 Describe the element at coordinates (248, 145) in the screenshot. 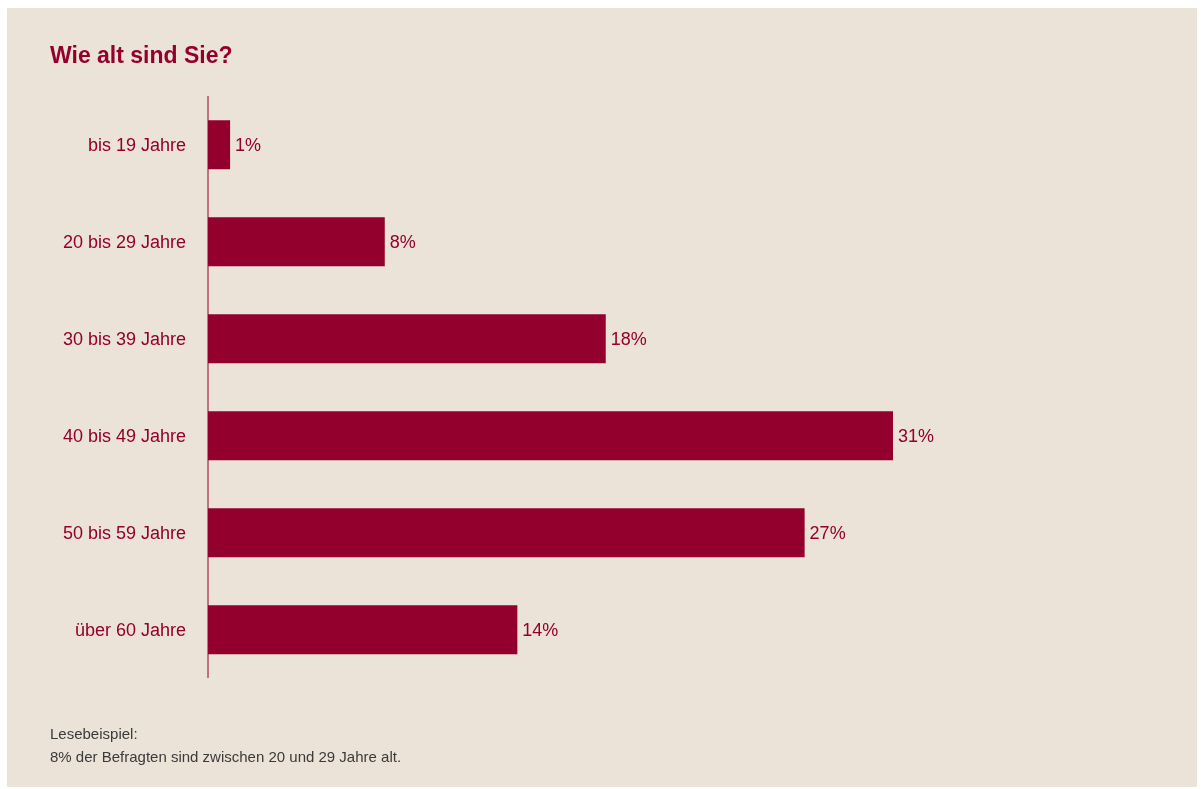

I see `data-label: 1%` at that location.